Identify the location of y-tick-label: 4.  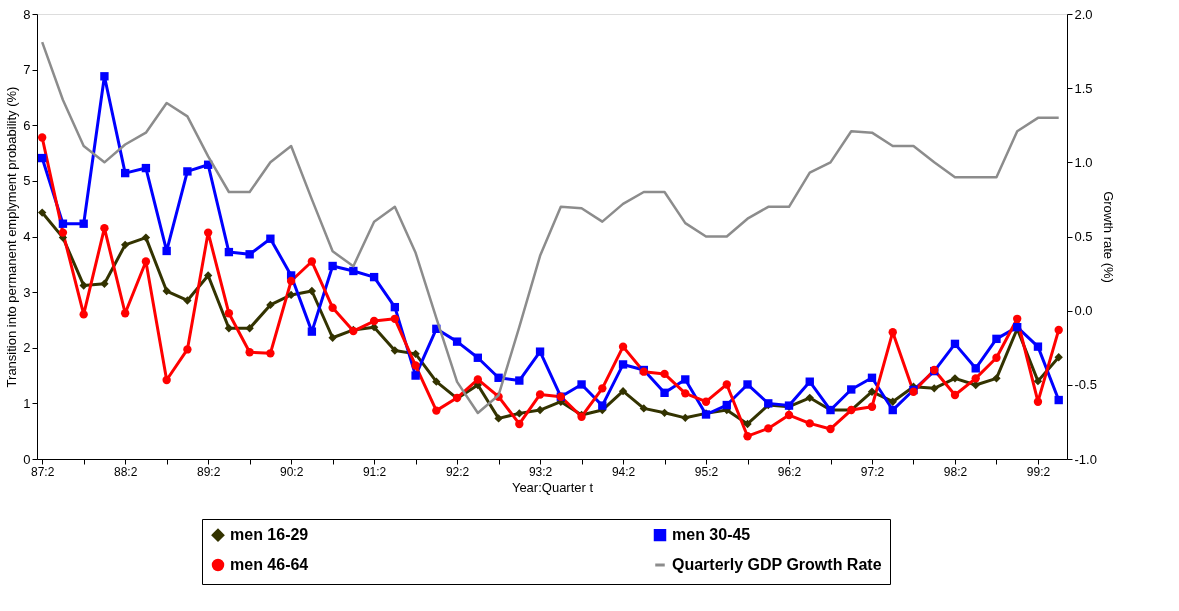
(27, 236).